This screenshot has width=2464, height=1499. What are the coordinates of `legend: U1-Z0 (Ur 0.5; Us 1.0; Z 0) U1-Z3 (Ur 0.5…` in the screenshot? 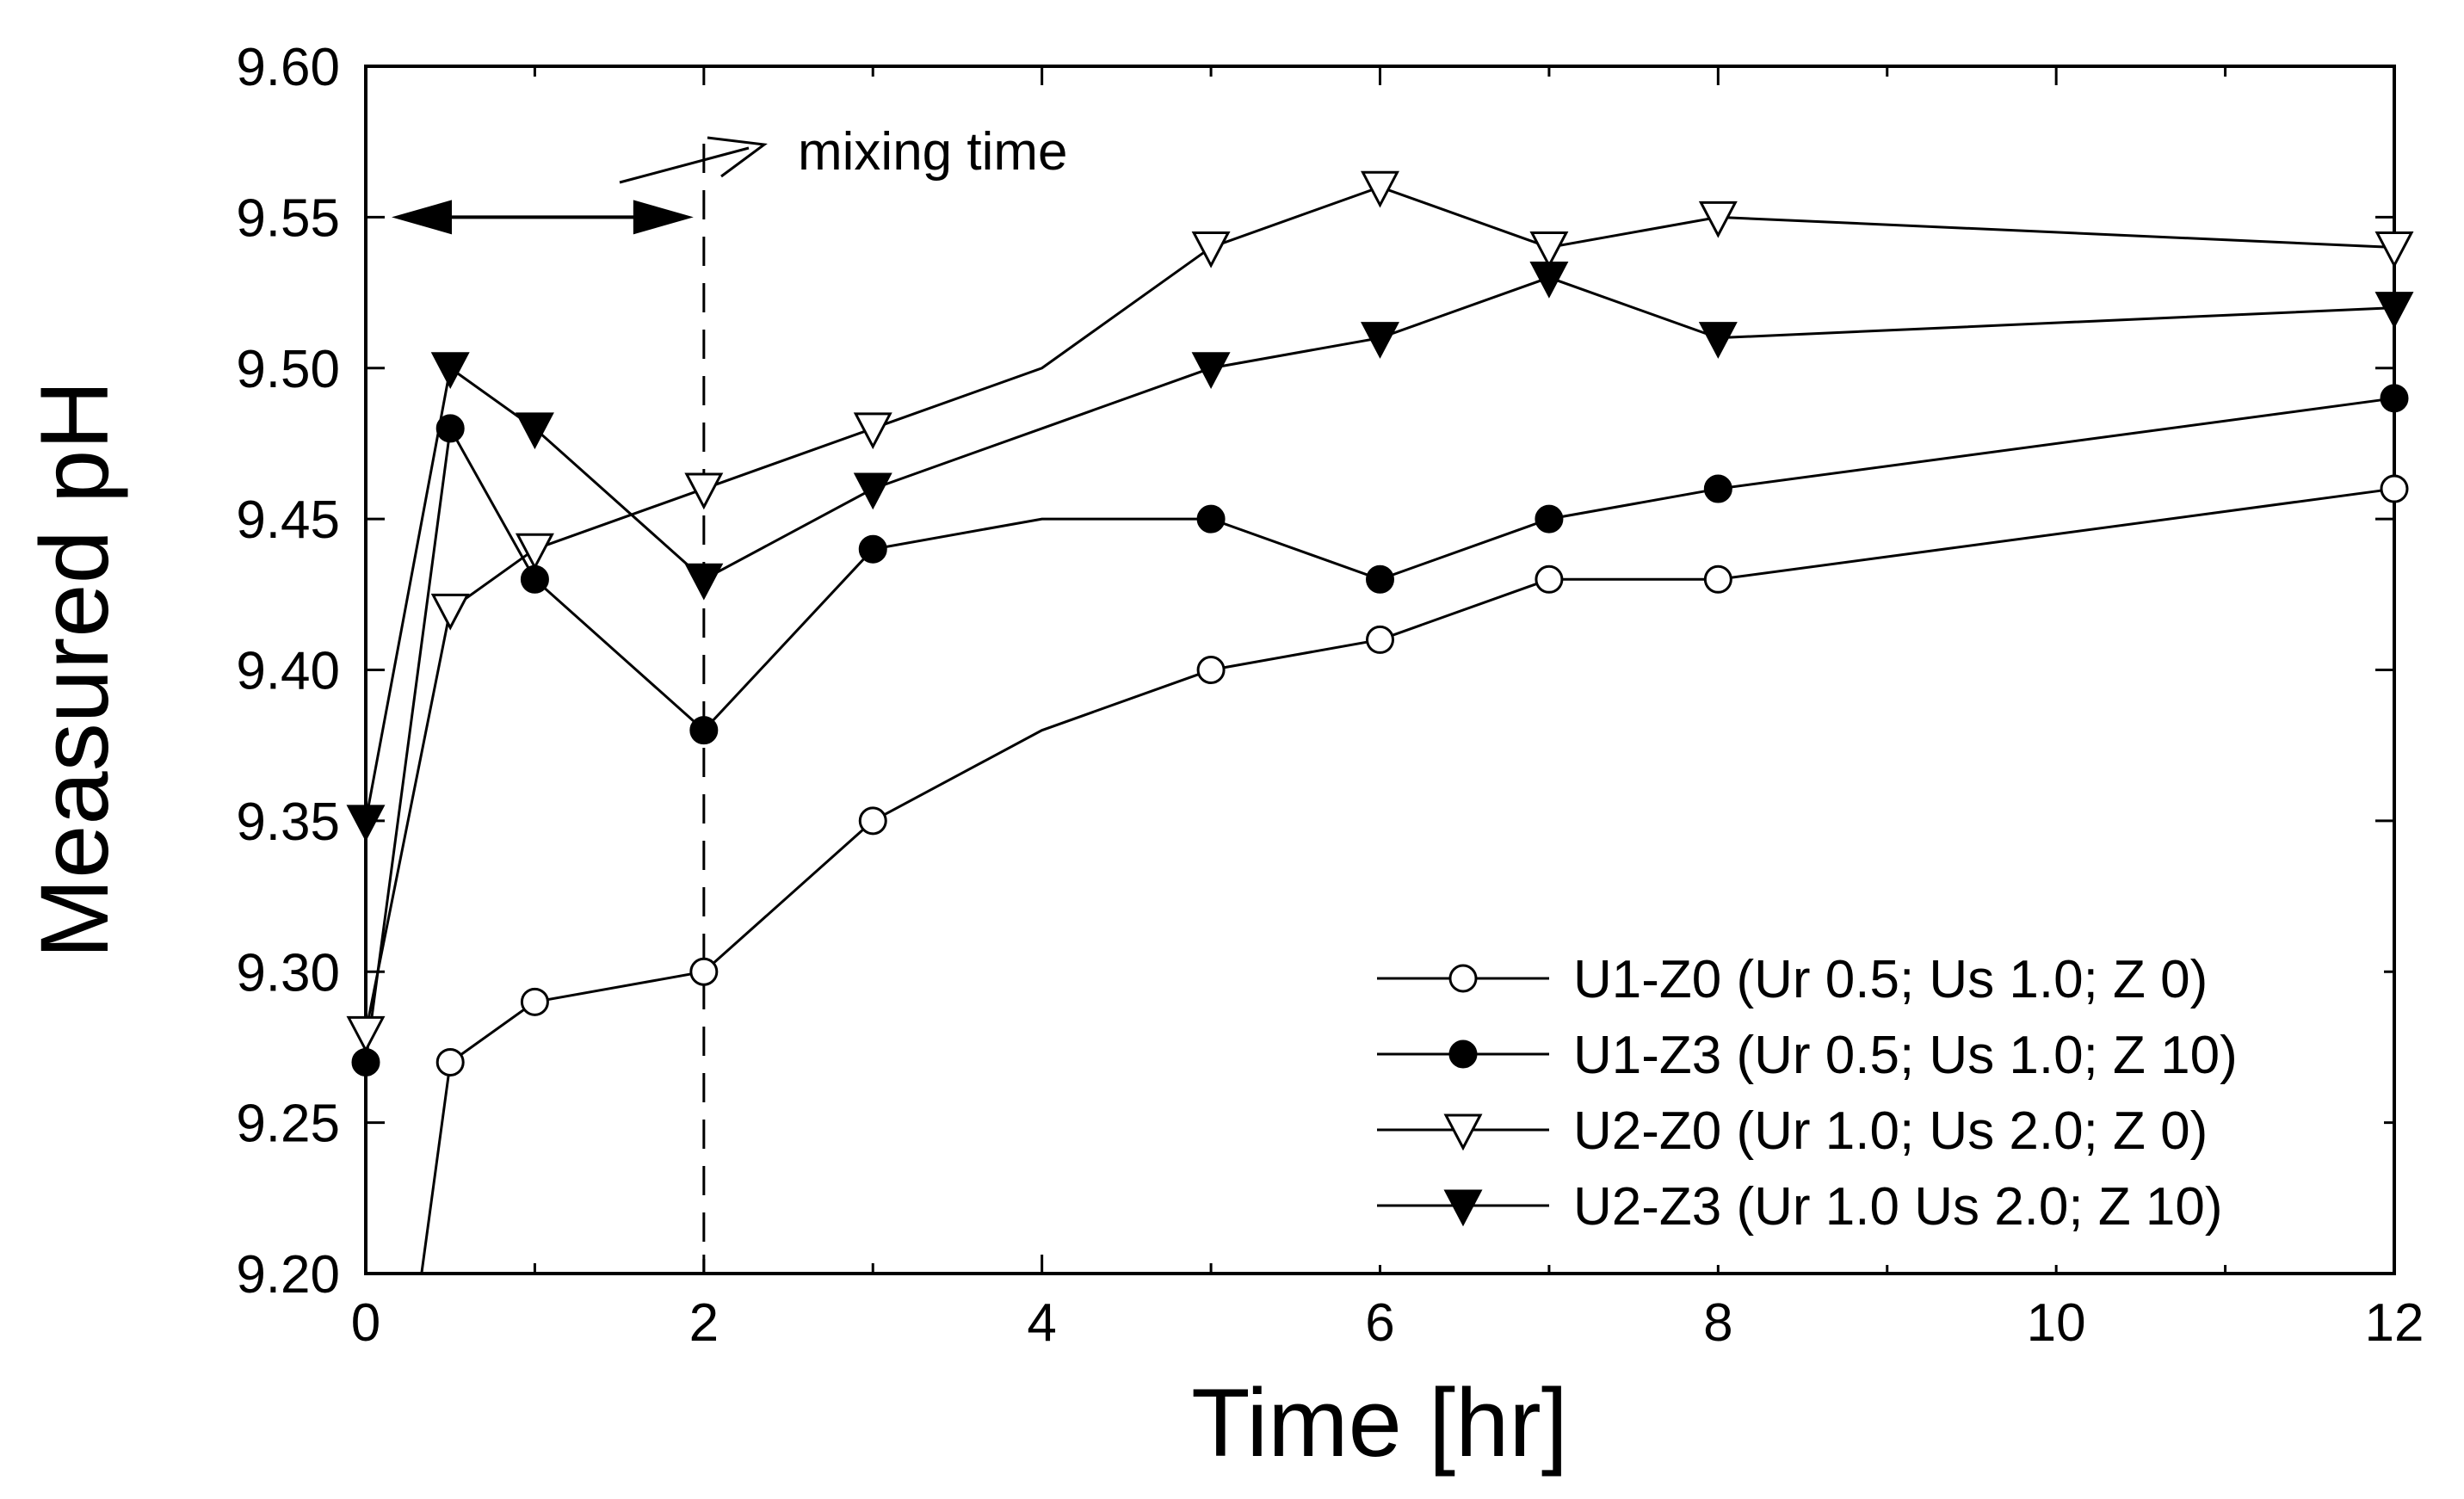 It's located at (1872, 1101).